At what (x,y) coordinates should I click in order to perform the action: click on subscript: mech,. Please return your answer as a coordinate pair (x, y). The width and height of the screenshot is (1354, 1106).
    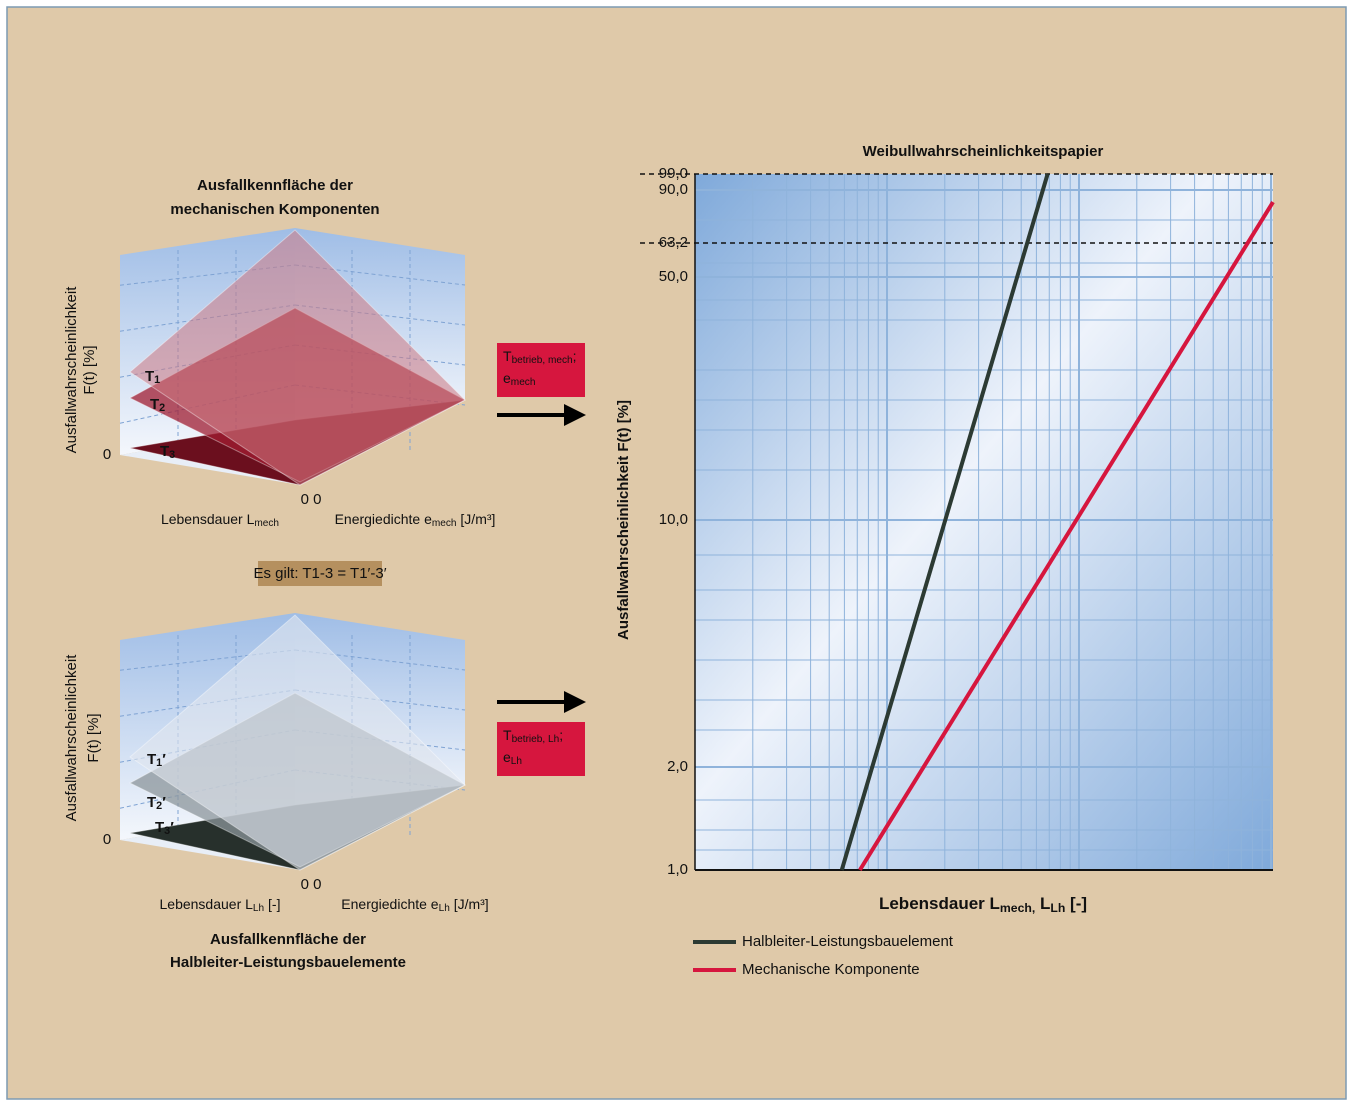
    Looking at the image, I should click on (1017, 908).